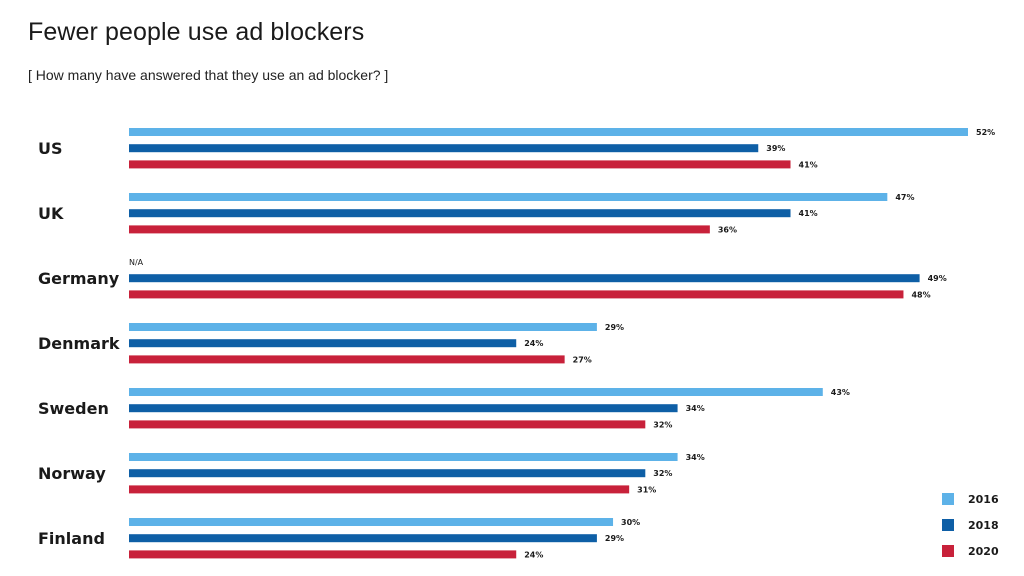  I want to click on data-label-norway-2018: 32%, so click(662, 473).